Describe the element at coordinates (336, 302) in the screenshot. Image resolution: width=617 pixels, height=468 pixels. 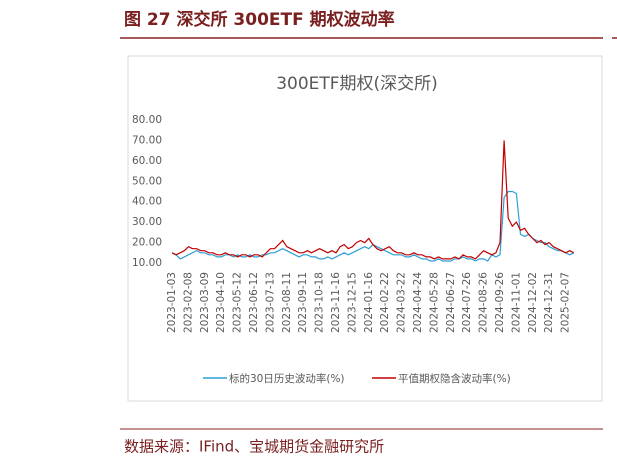
I see `x-tick-label: 2023-11-16` at that location.